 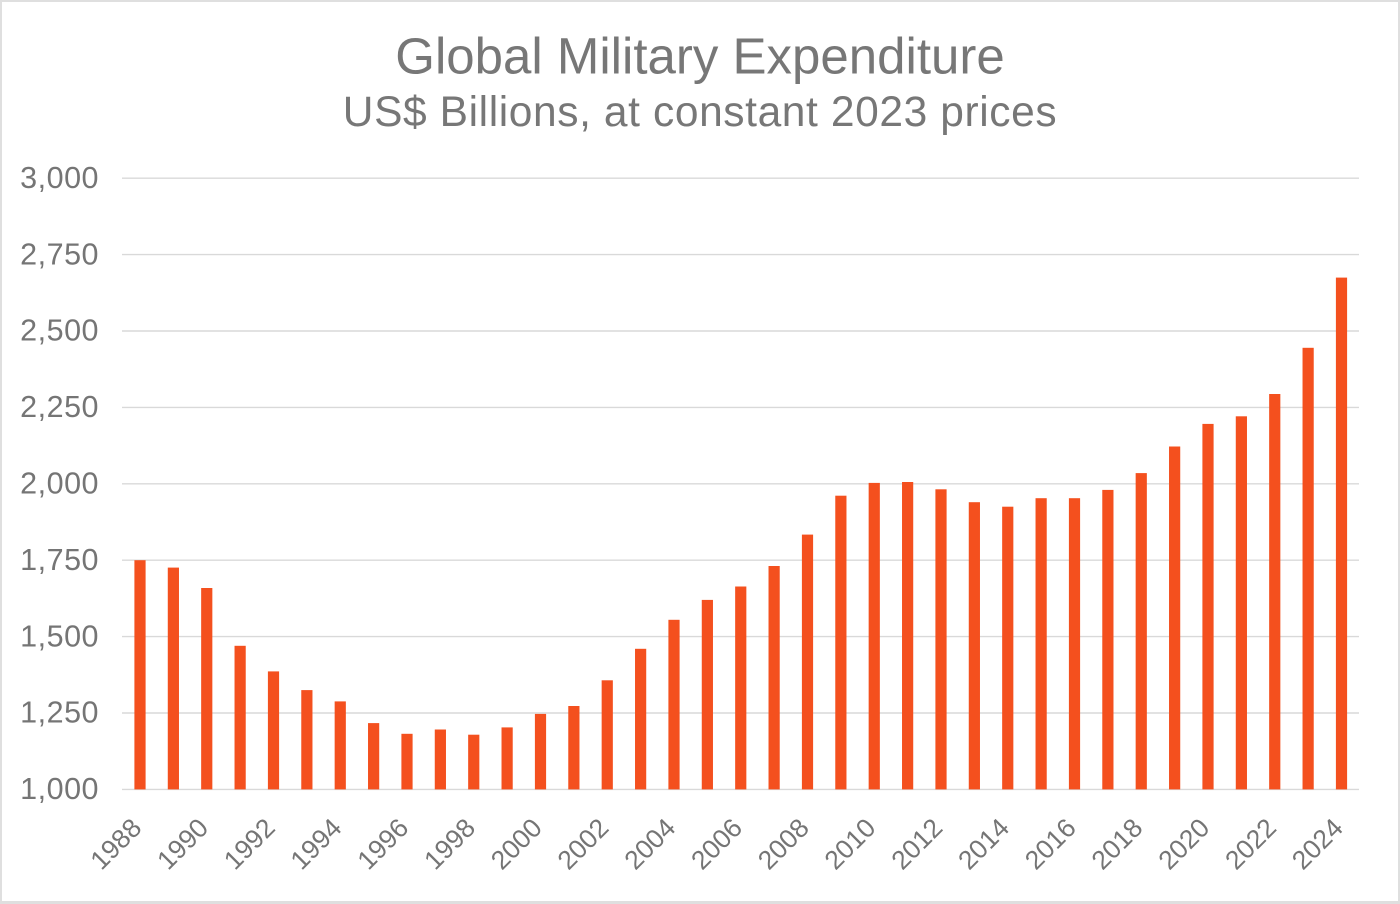 What do you see at coordinates (983, 844) in the screenshot?
I see `svg-text: 2014` at bounding box center [983, 844].